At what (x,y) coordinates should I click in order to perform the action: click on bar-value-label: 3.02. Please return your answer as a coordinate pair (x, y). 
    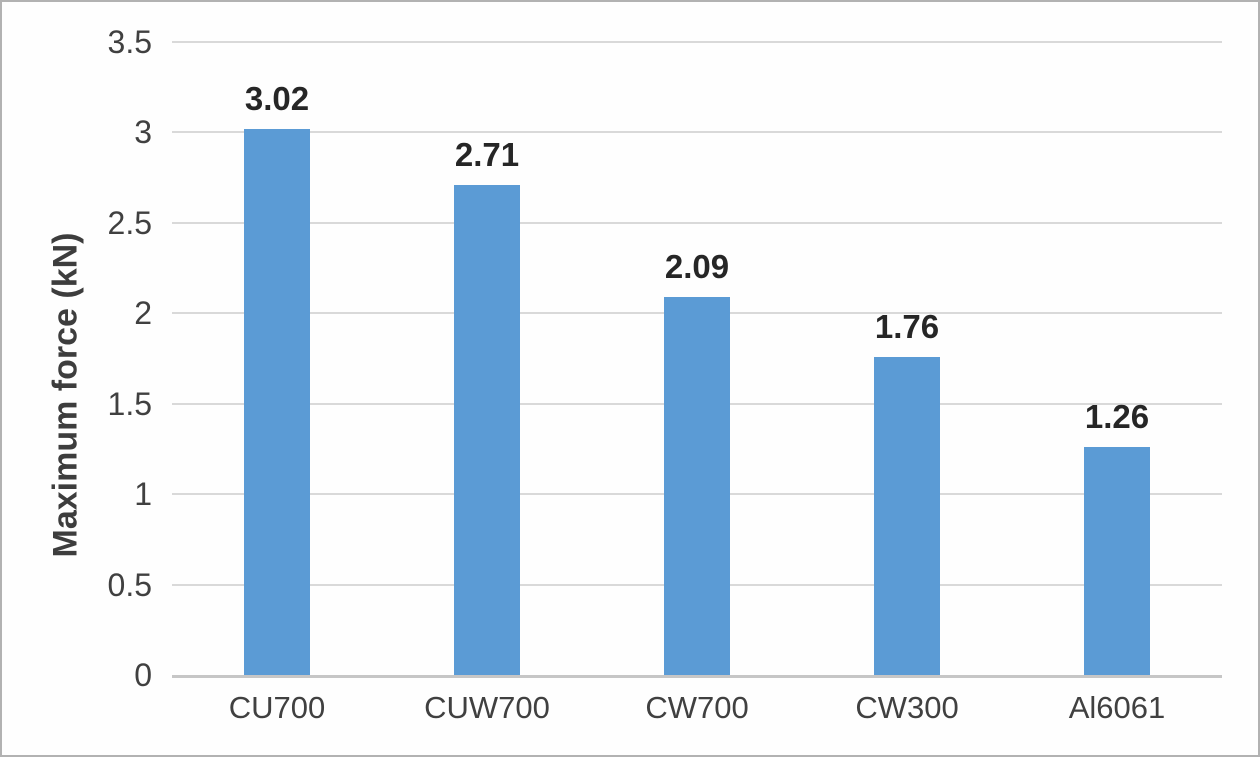
    Looking at the image, I should click on (277, 98).